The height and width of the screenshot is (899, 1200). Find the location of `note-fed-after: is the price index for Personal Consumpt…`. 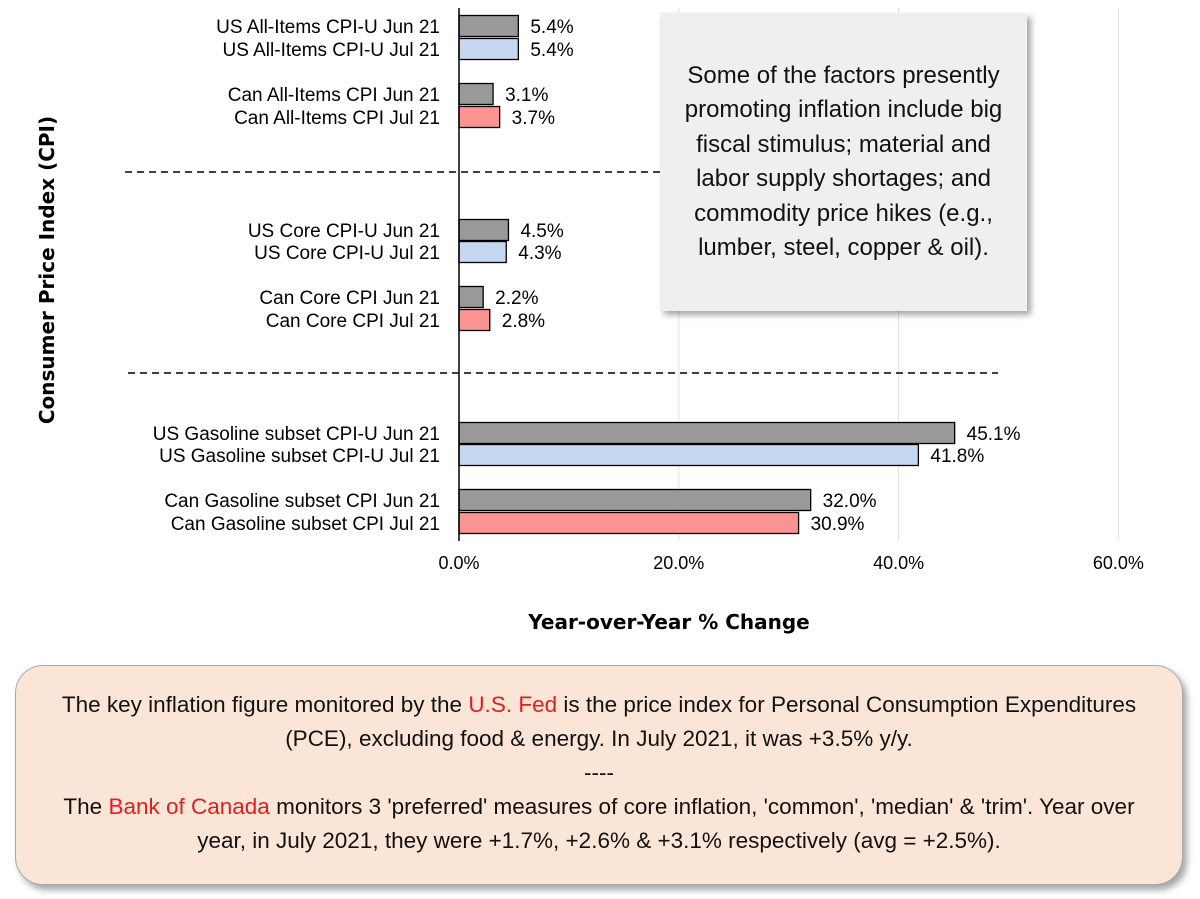

note-fed-after: is the price index for Personal Consumpt… is located at coordinates (711, 721).